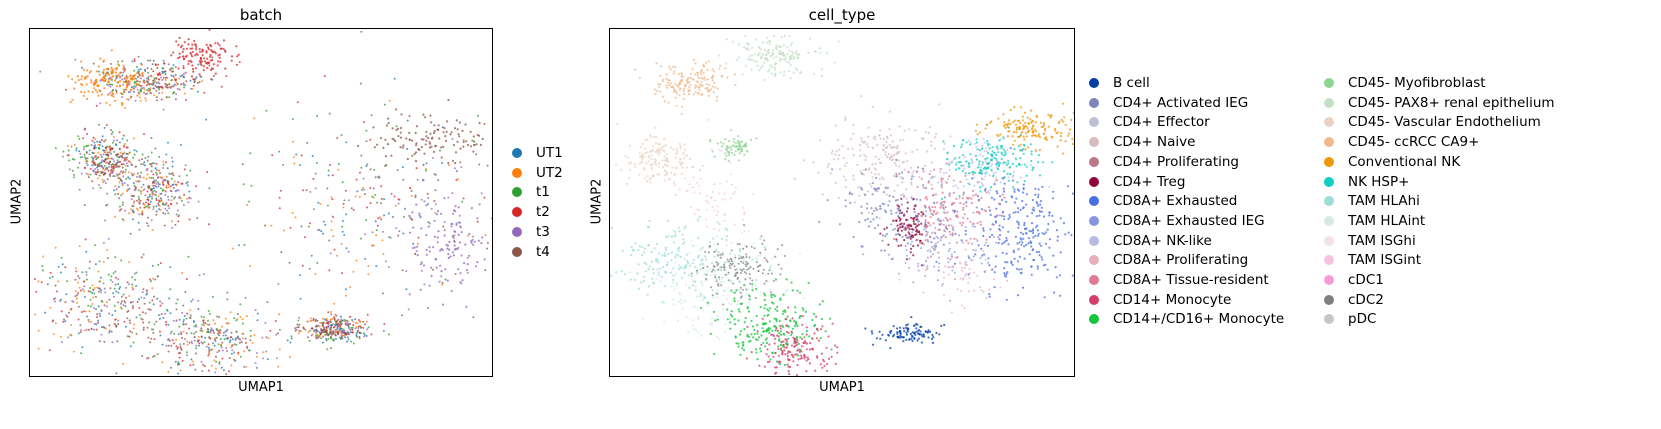 The height and width of the screenshot is (429, 1661). I want to click on cell-type-legend-label: cDC2, so click(1366, 299).